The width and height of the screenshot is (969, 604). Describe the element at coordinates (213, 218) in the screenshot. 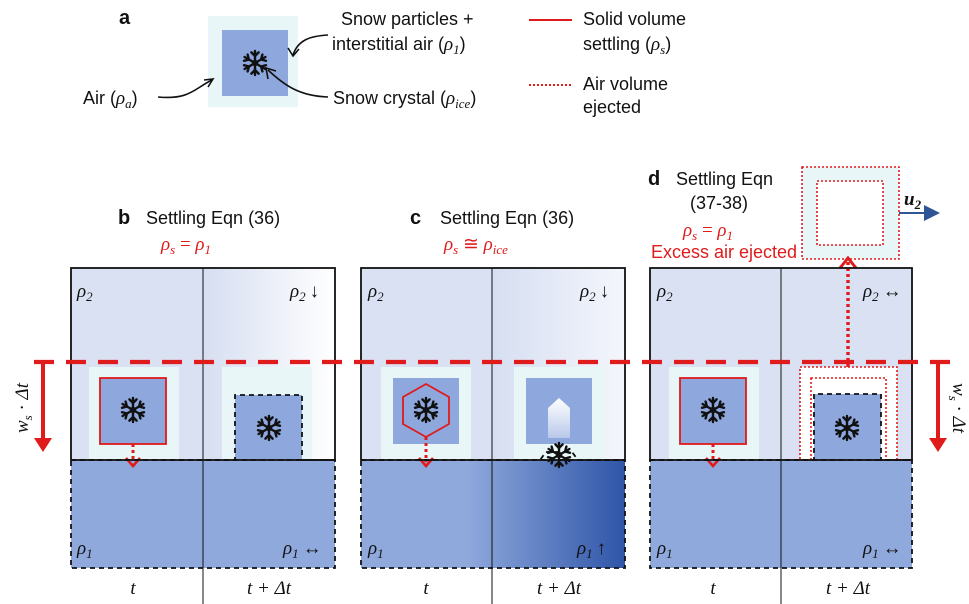

I see `panel-b-title: Settling Eqn (36)` at that location.